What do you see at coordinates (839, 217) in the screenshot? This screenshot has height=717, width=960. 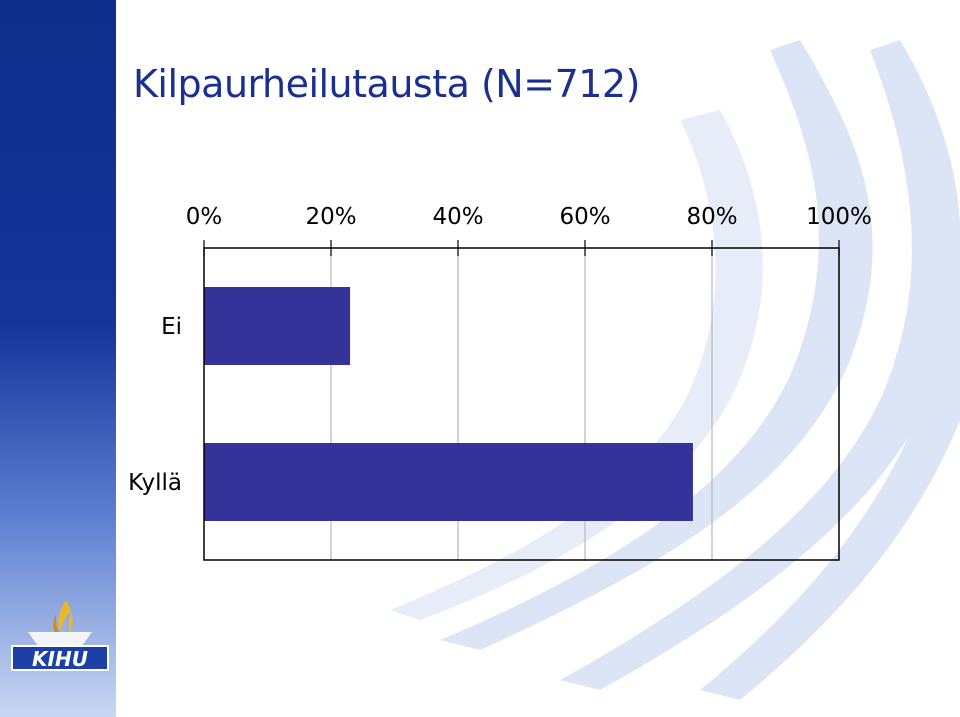 I see `x-tick-label: 100%` at bounding box center [839, 217].